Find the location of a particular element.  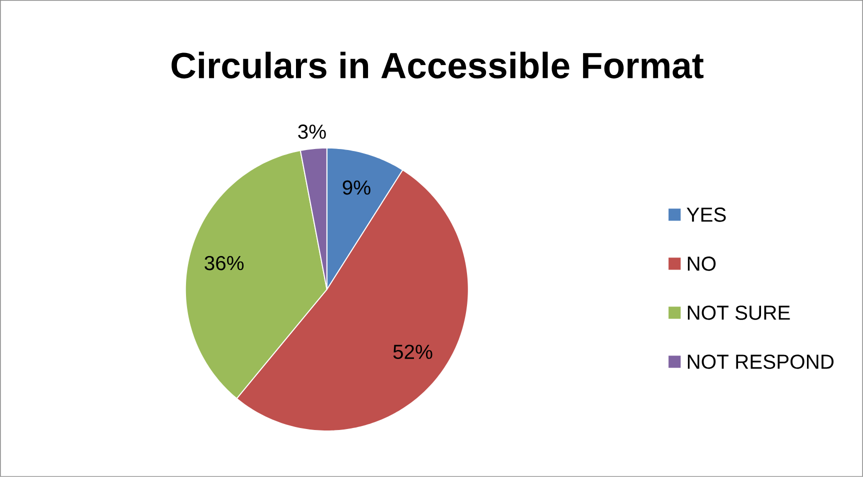

data-label: 36% is located at coordinates (224, 263).